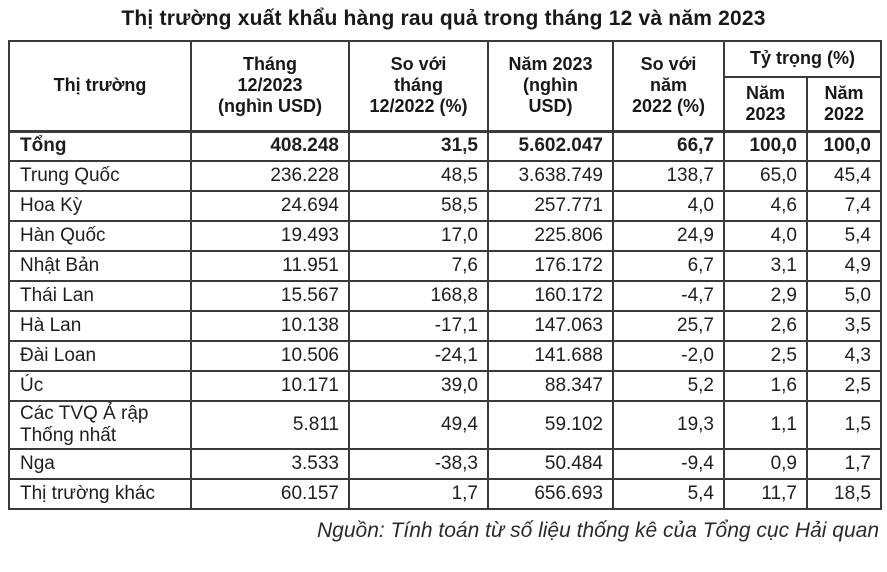 Image resolution: width=887 pixels, height=572 pixels. Describe the element at coordinates (418, 326) in the screenshot. I see `cell-vs-month: -17,1` at that location.